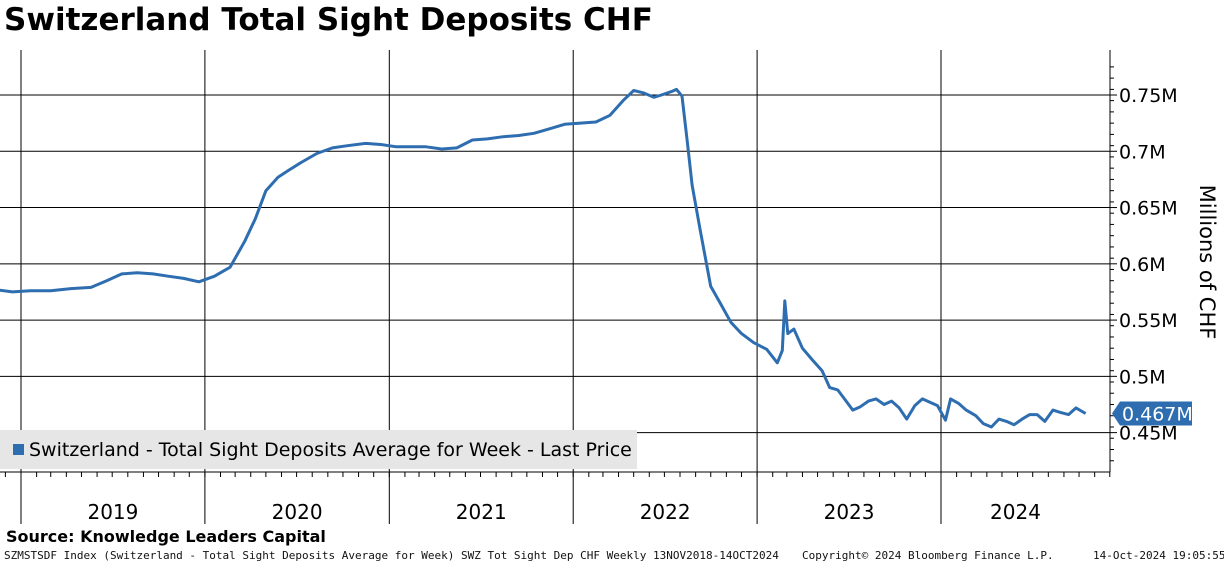 This screenshot has width=1224, height=566. Describe the element at coordinates (112, 512) in the screenshot. I see `x-tick-label: 2019` at that location.